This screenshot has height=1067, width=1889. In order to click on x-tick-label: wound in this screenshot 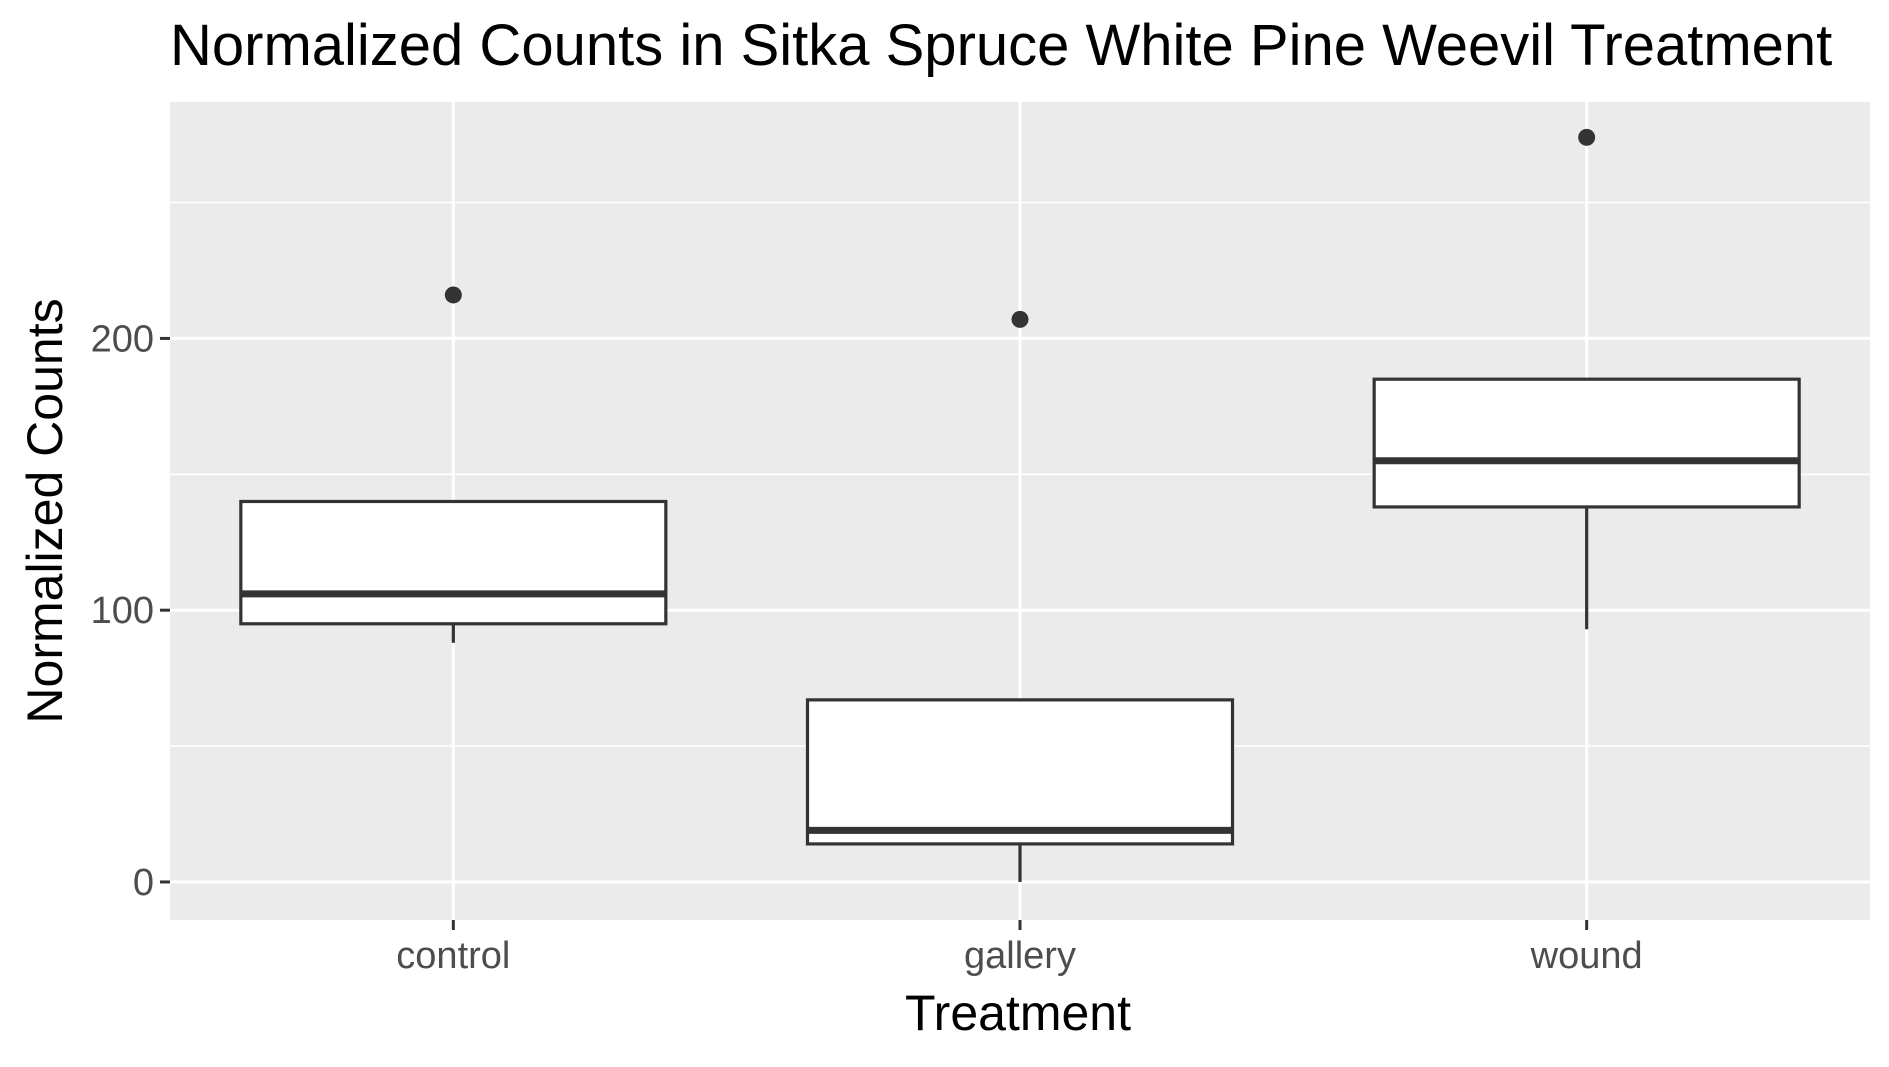, I will do `click(1586, 956)`.